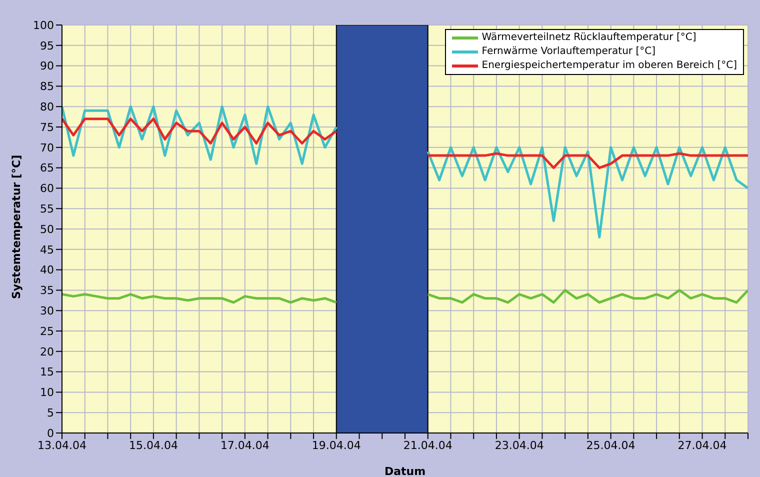 This screenshot has height=477, width=760. I want to click on y-tick-label: 70, so click(47, 147).